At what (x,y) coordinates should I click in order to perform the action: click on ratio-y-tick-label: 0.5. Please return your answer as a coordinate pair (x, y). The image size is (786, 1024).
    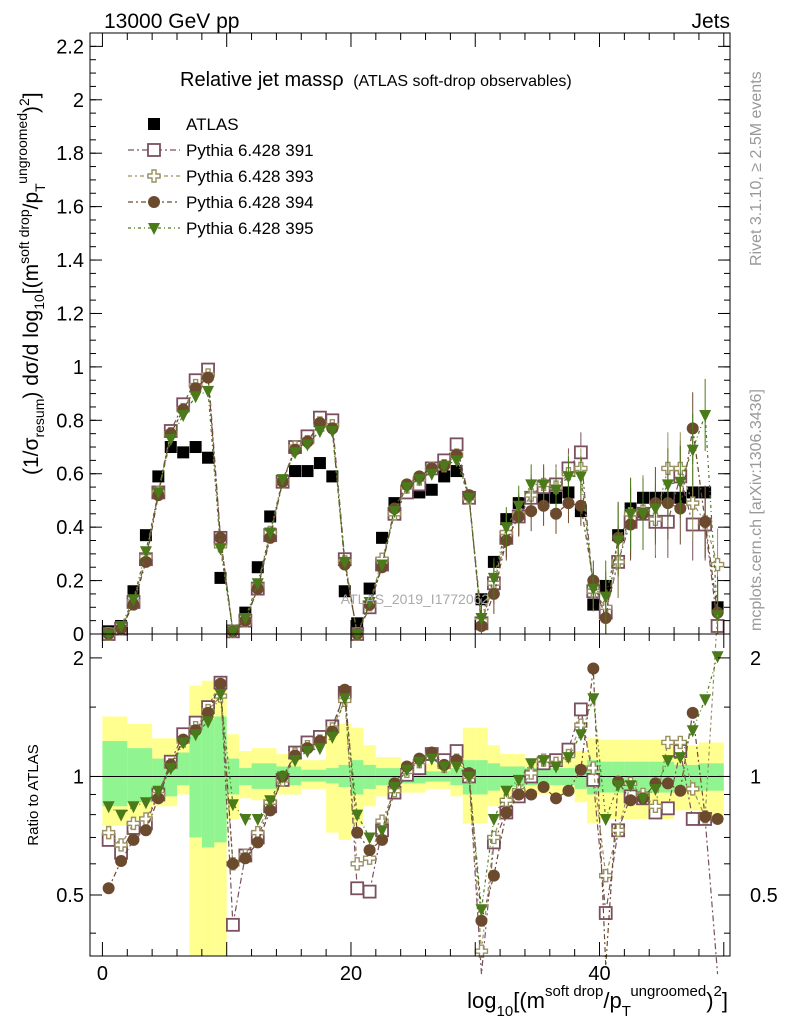
    Looking at the image, I should click on (70, 896).